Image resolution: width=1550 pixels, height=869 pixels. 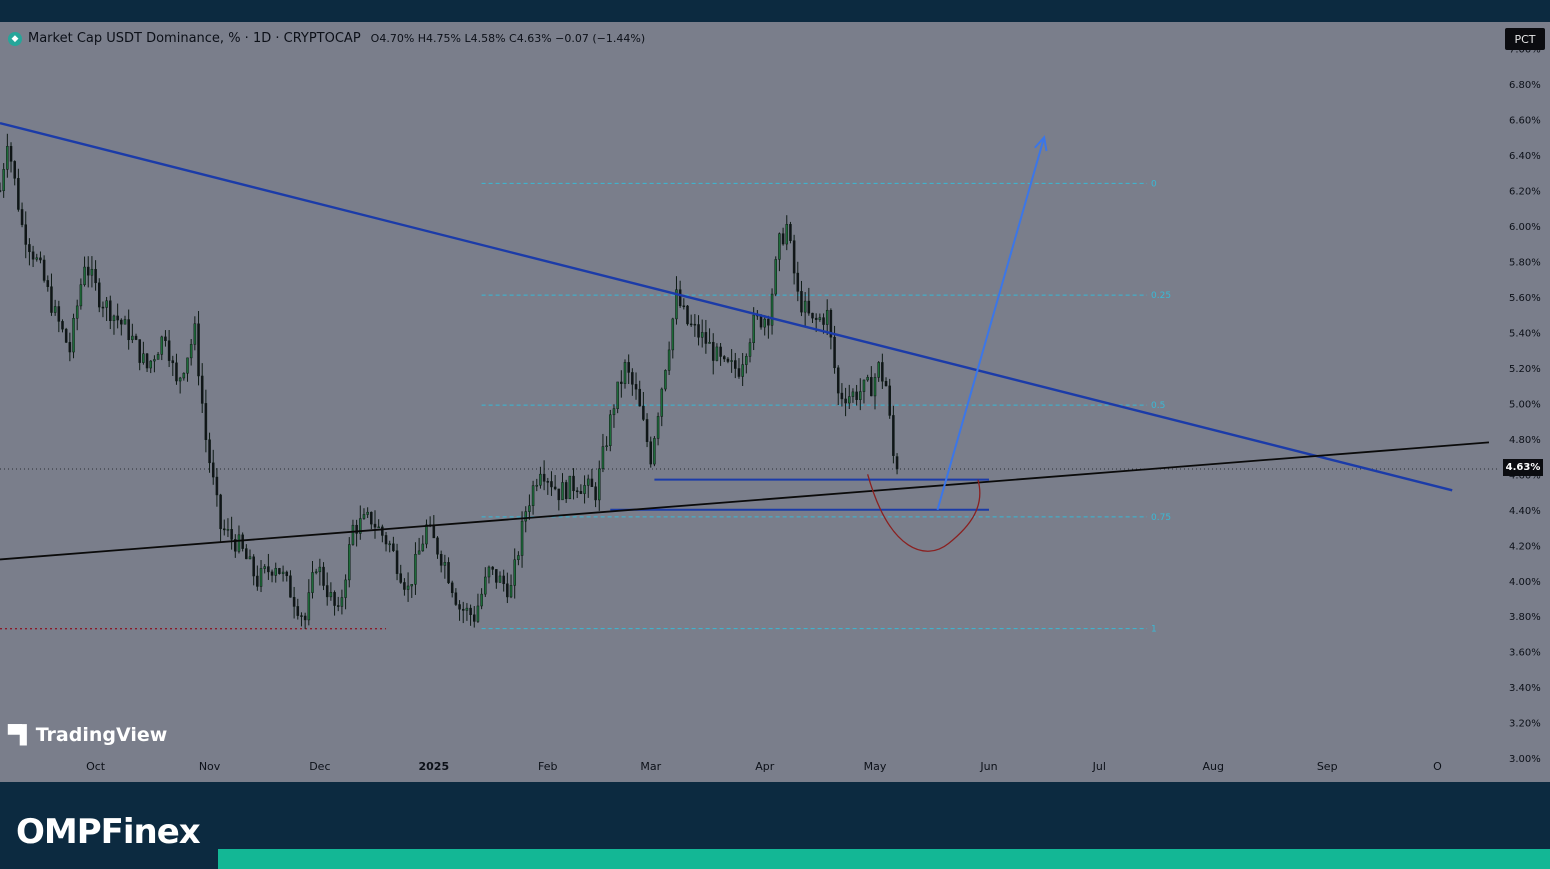 What do you see at coordinates (1525, 546) in the screenshot?
I see `y-tick-label: 4.20%` at bounding box center [1525, 546].